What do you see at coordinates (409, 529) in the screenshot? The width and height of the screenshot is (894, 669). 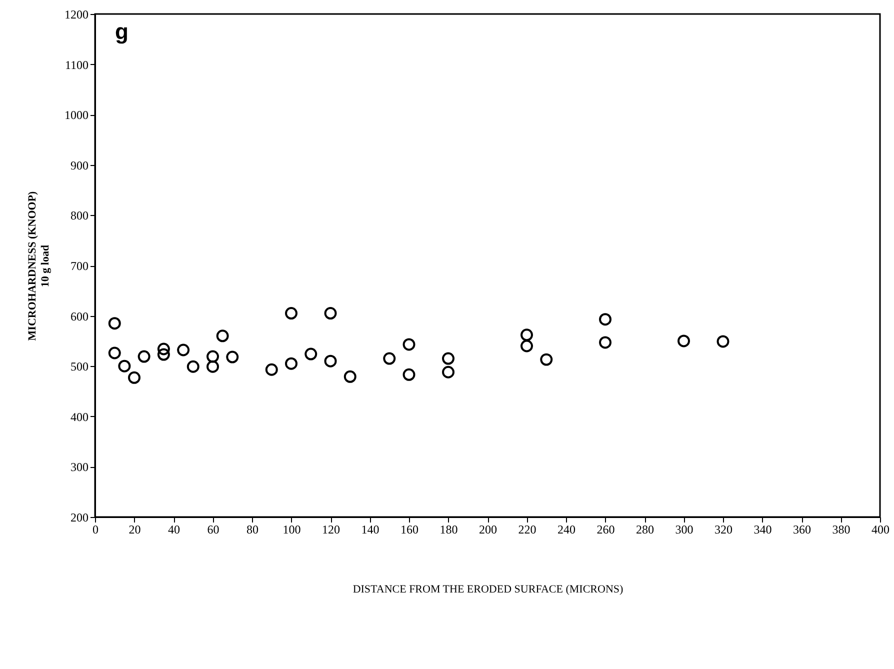 I see `x-tick-label: 160` at bounding box center [409, 529].